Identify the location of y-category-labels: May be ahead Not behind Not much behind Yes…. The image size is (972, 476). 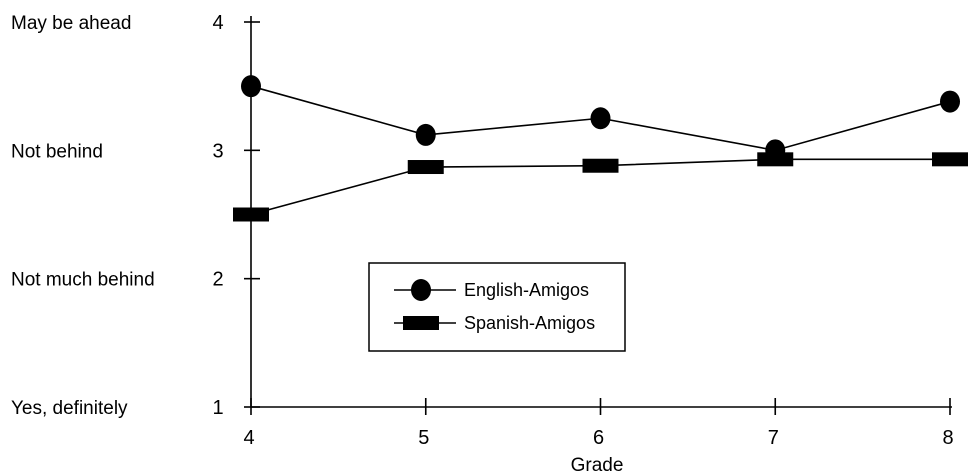
(83, 216).